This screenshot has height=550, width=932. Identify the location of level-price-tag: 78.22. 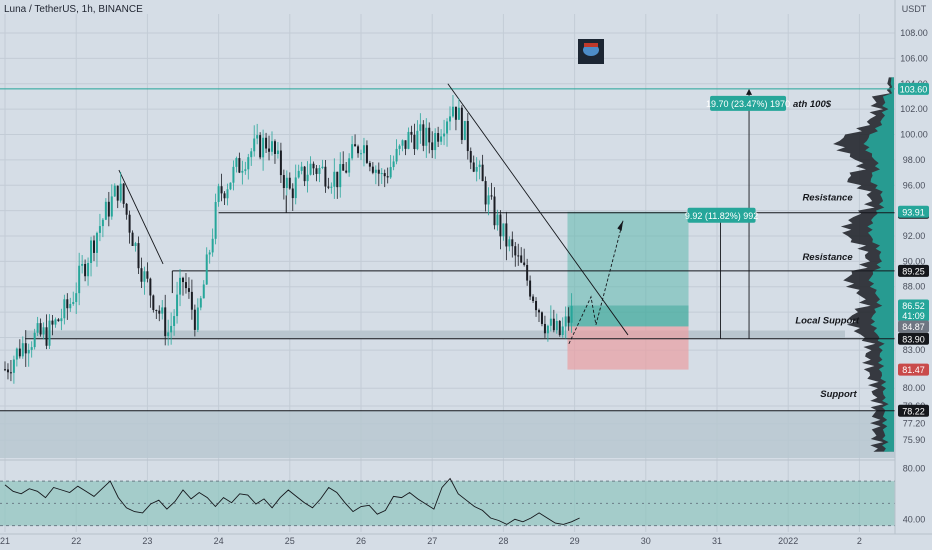
(913, 411).